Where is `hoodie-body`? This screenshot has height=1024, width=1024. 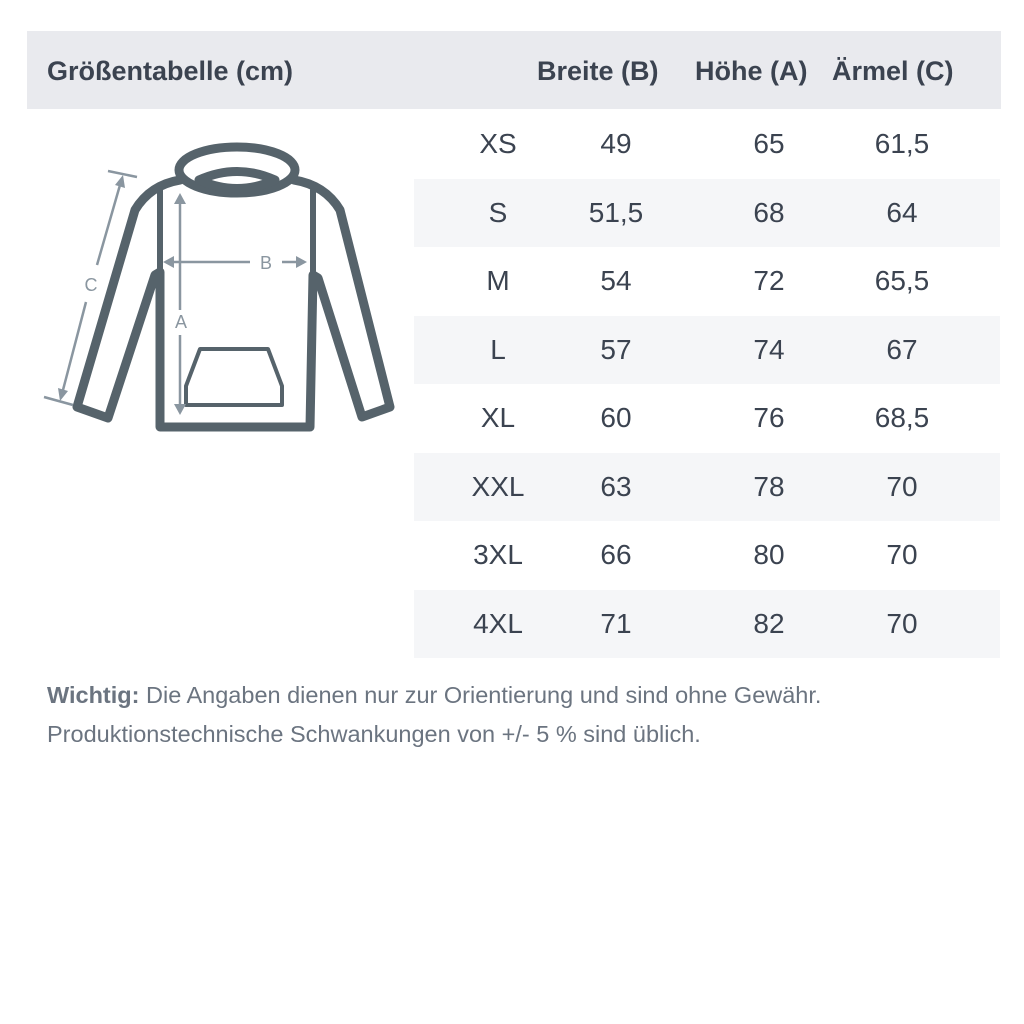 hoodie-body is located at coordinates (233, 303).